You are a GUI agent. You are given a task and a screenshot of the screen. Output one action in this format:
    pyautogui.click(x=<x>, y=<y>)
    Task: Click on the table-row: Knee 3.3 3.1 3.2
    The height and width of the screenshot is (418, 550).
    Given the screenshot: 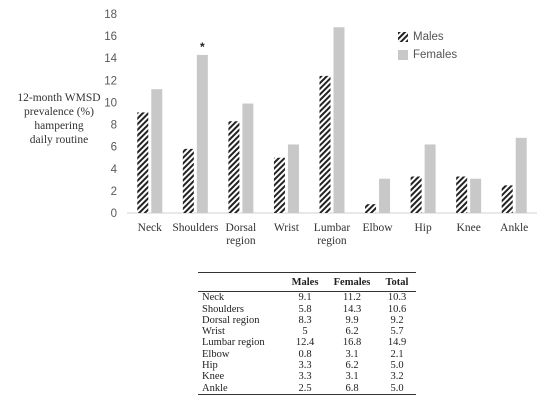 What is the action you would take?
    pyautogui.click(x=307, y=376)
    